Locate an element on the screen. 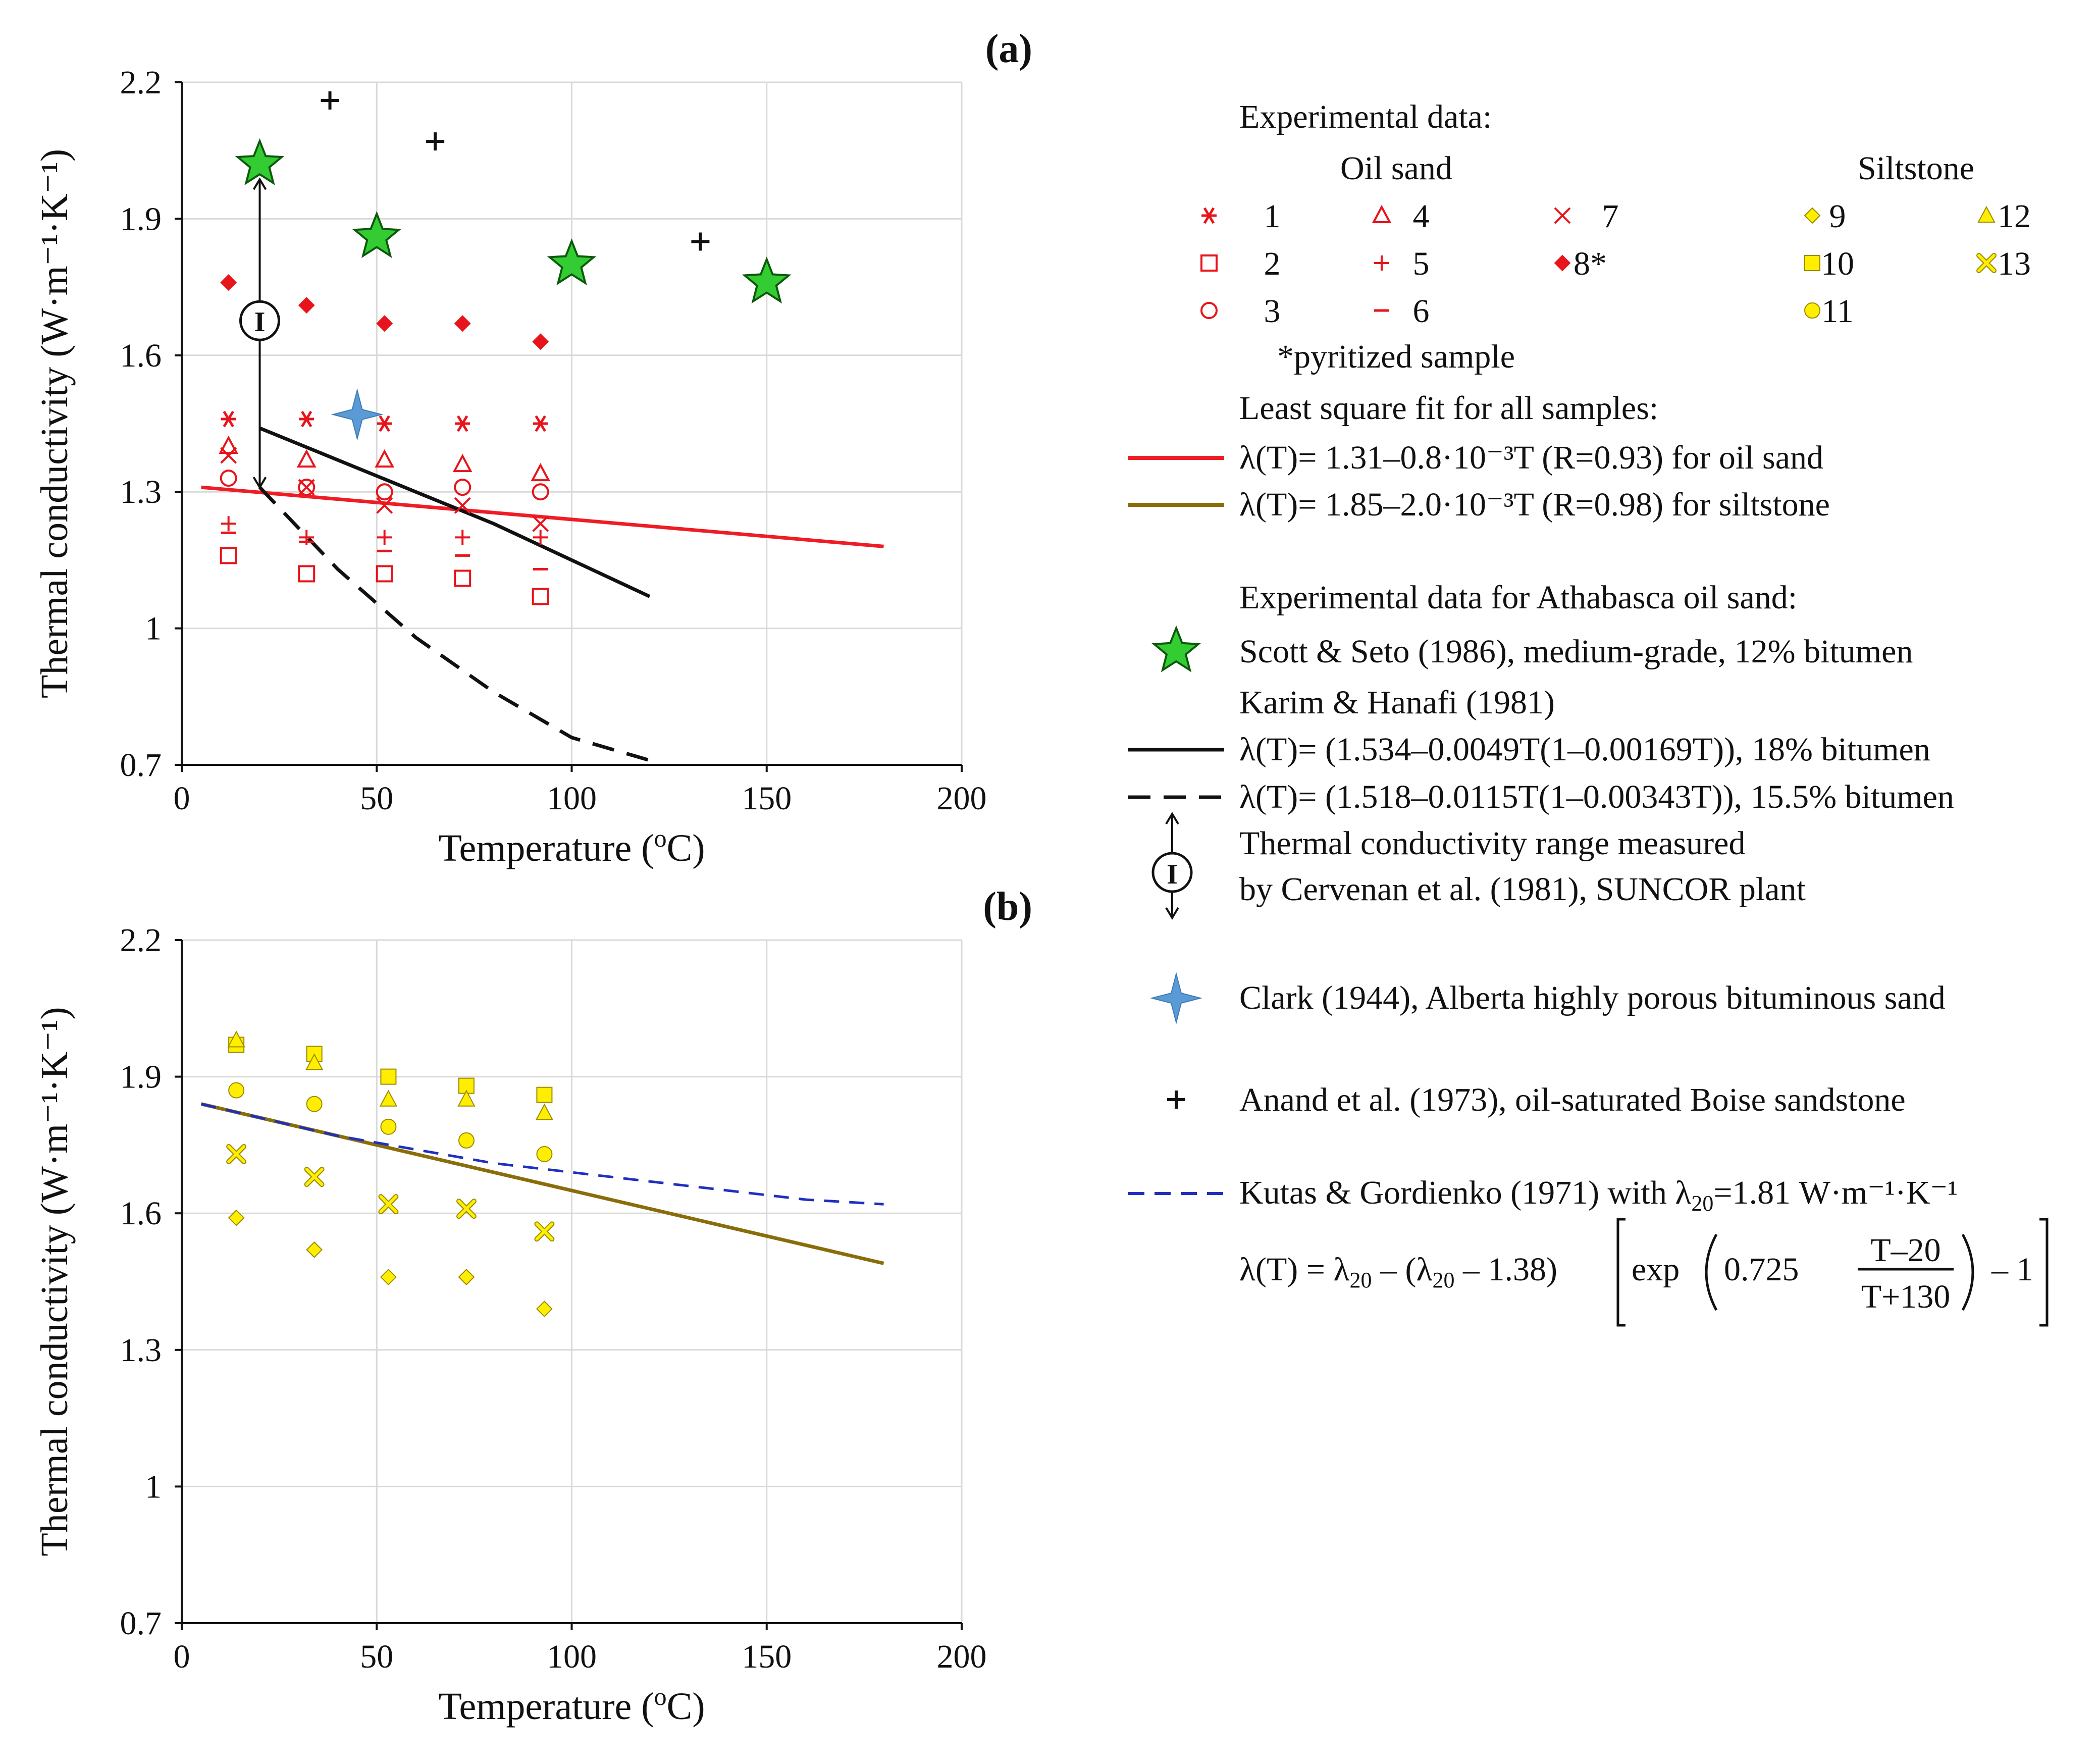 This screenshot has width=2098, height=1764. legend-cervenan-line1: Thermal conductivity range measured is located at coordinates (1492, 843).